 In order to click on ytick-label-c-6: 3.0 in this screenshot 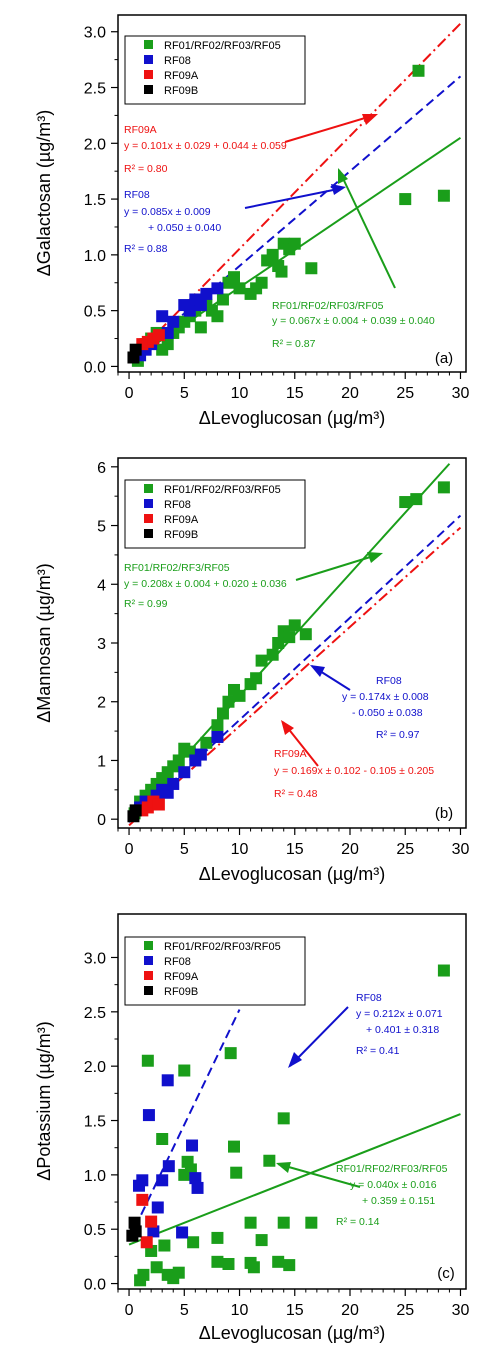, I will do `click(95, 958)`.